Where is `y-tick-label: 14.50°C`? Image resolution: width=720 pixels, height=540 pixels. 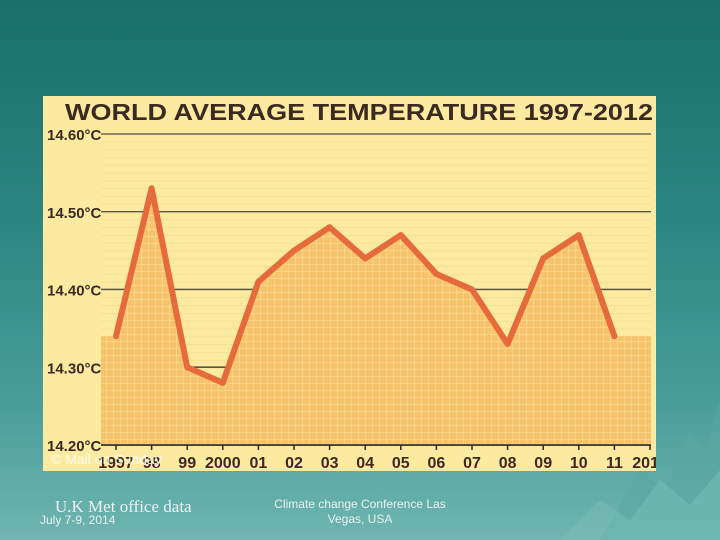 y-tick-label: 14.50°C is located at coordinates (74, 213).